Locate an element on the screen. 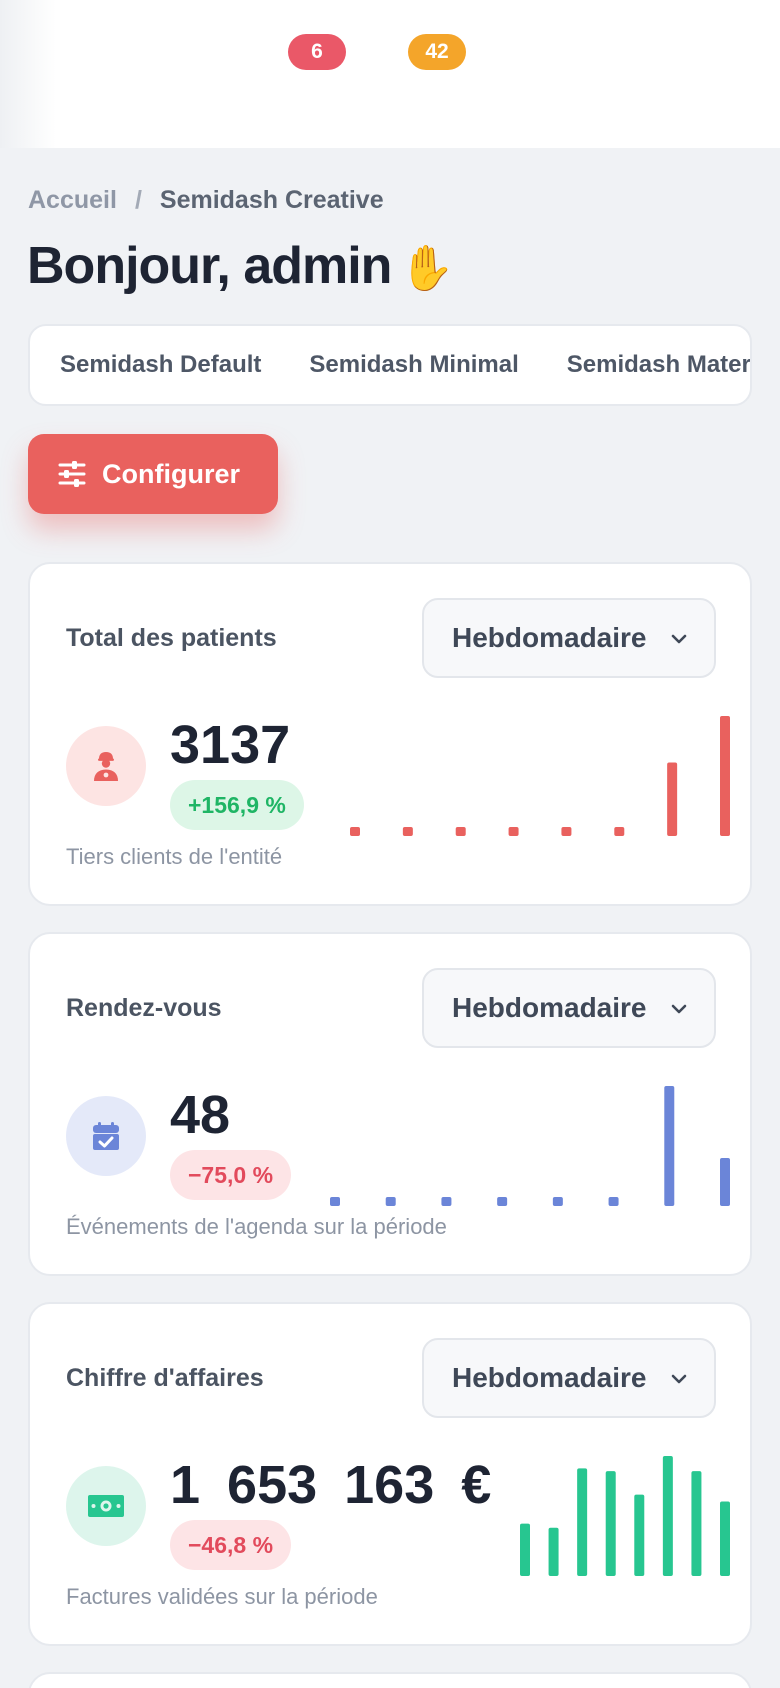 The image size is (780, 1688). money-bill-icon is located at coordinates (106, 1506).